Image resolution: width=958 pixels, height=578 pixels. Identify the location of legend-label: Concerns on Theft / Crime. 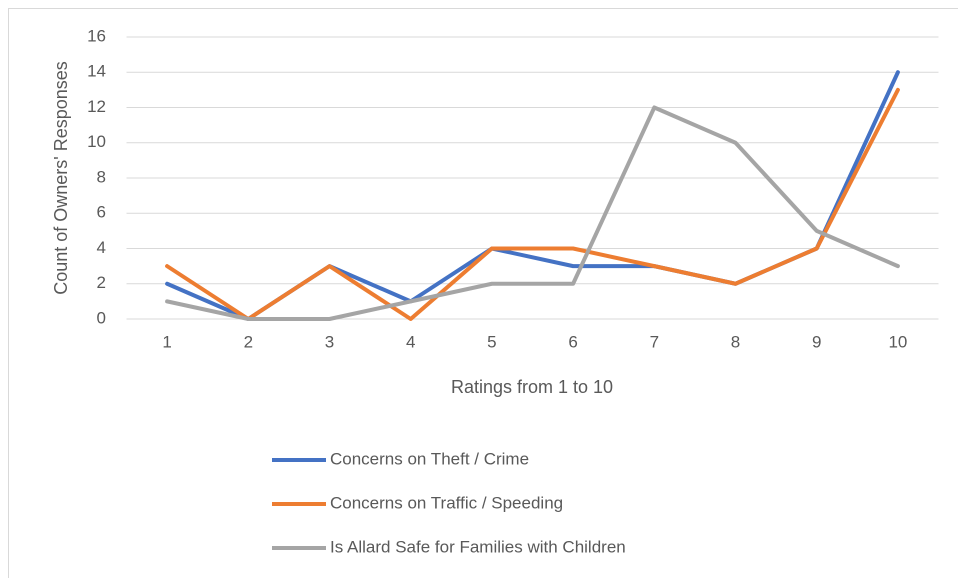
(429, 458).